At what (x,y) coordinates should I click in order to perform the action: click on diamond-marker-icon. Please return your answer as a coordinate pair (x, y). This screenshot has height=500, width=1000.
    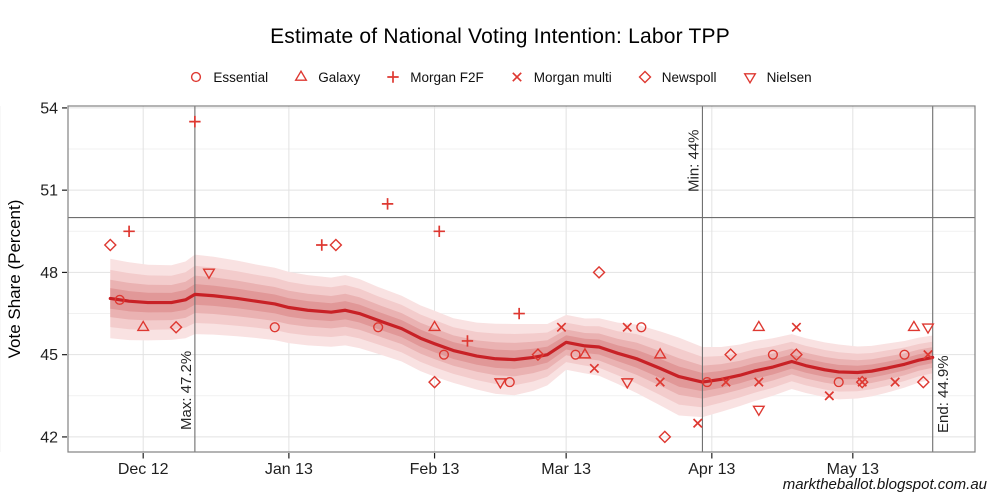
    Looking at the image, I should click on (645, 77).